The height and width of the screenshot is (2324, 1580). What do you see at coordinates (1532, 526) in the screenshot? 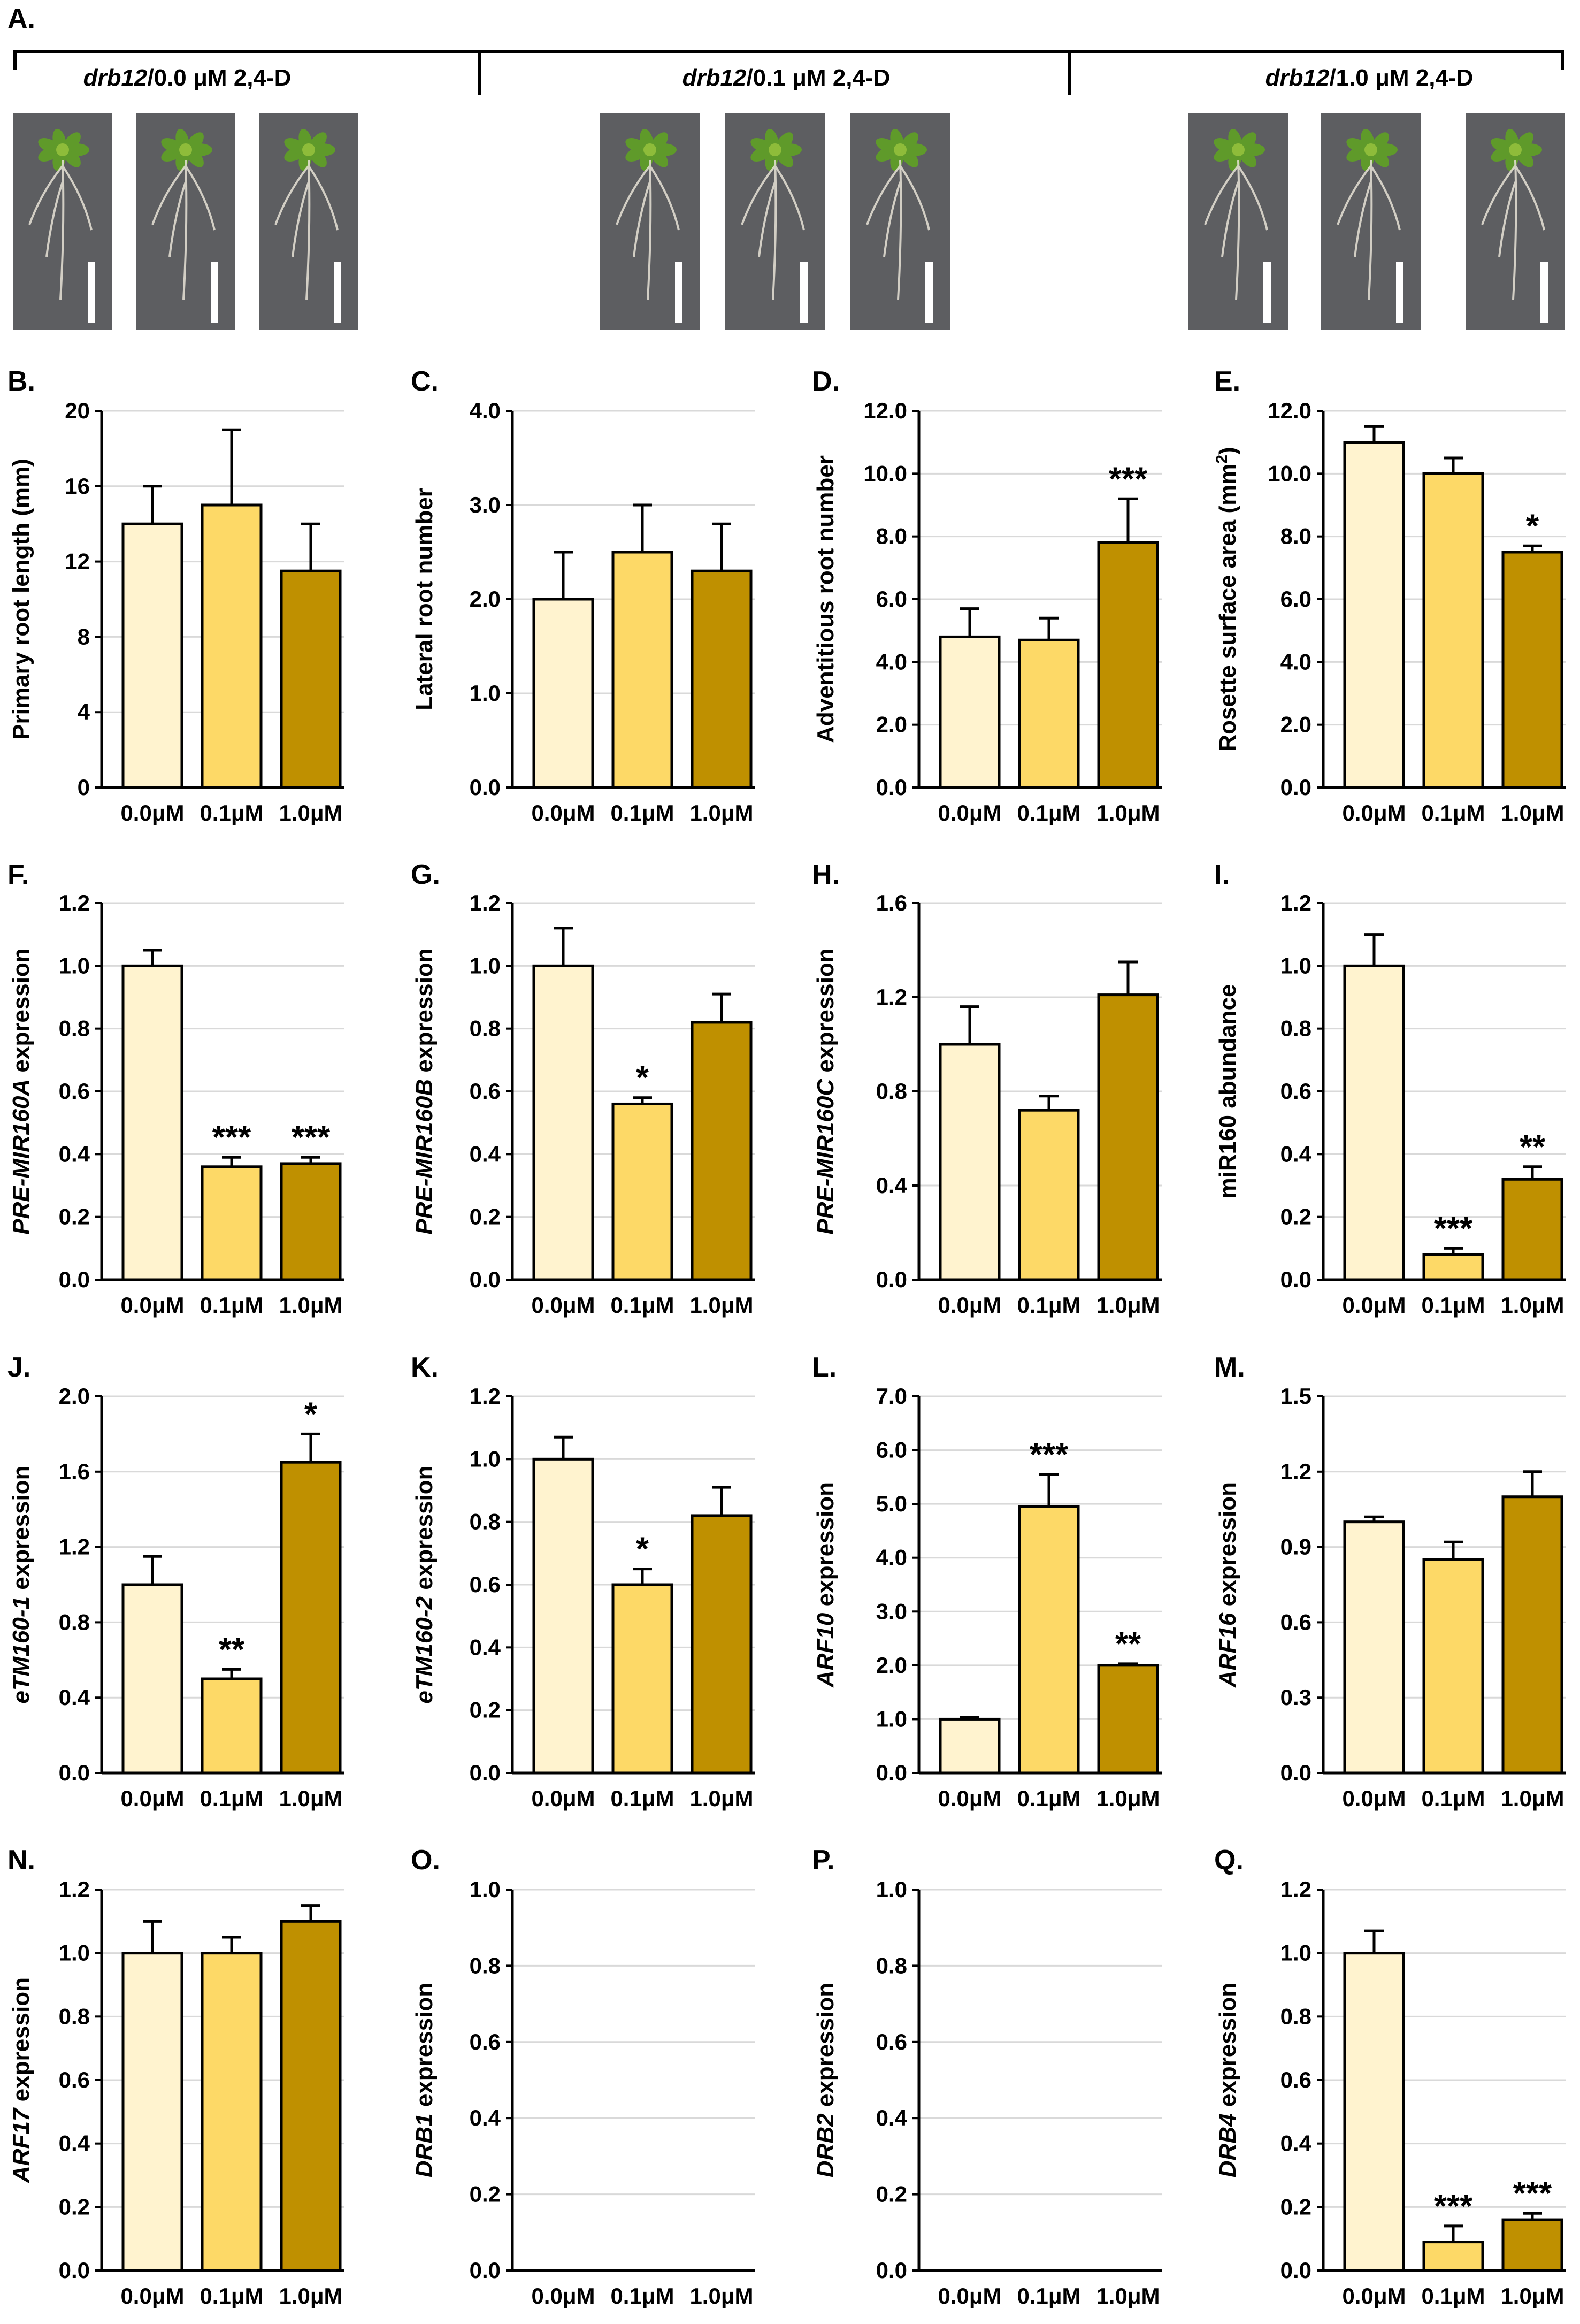
I see `significance-mark: *` at bounding box center [1532, 526].